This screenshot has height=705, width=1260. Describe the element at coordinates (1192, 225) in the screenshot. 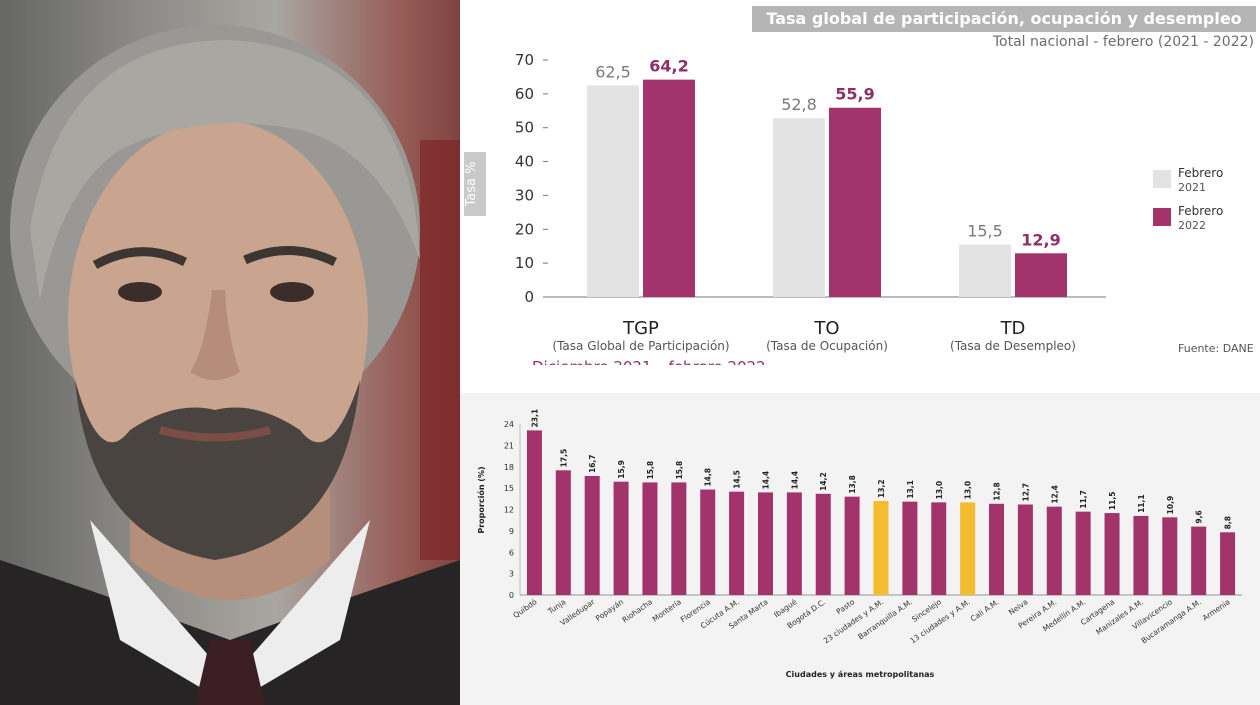

I see `legend-year: 2022` at that location.